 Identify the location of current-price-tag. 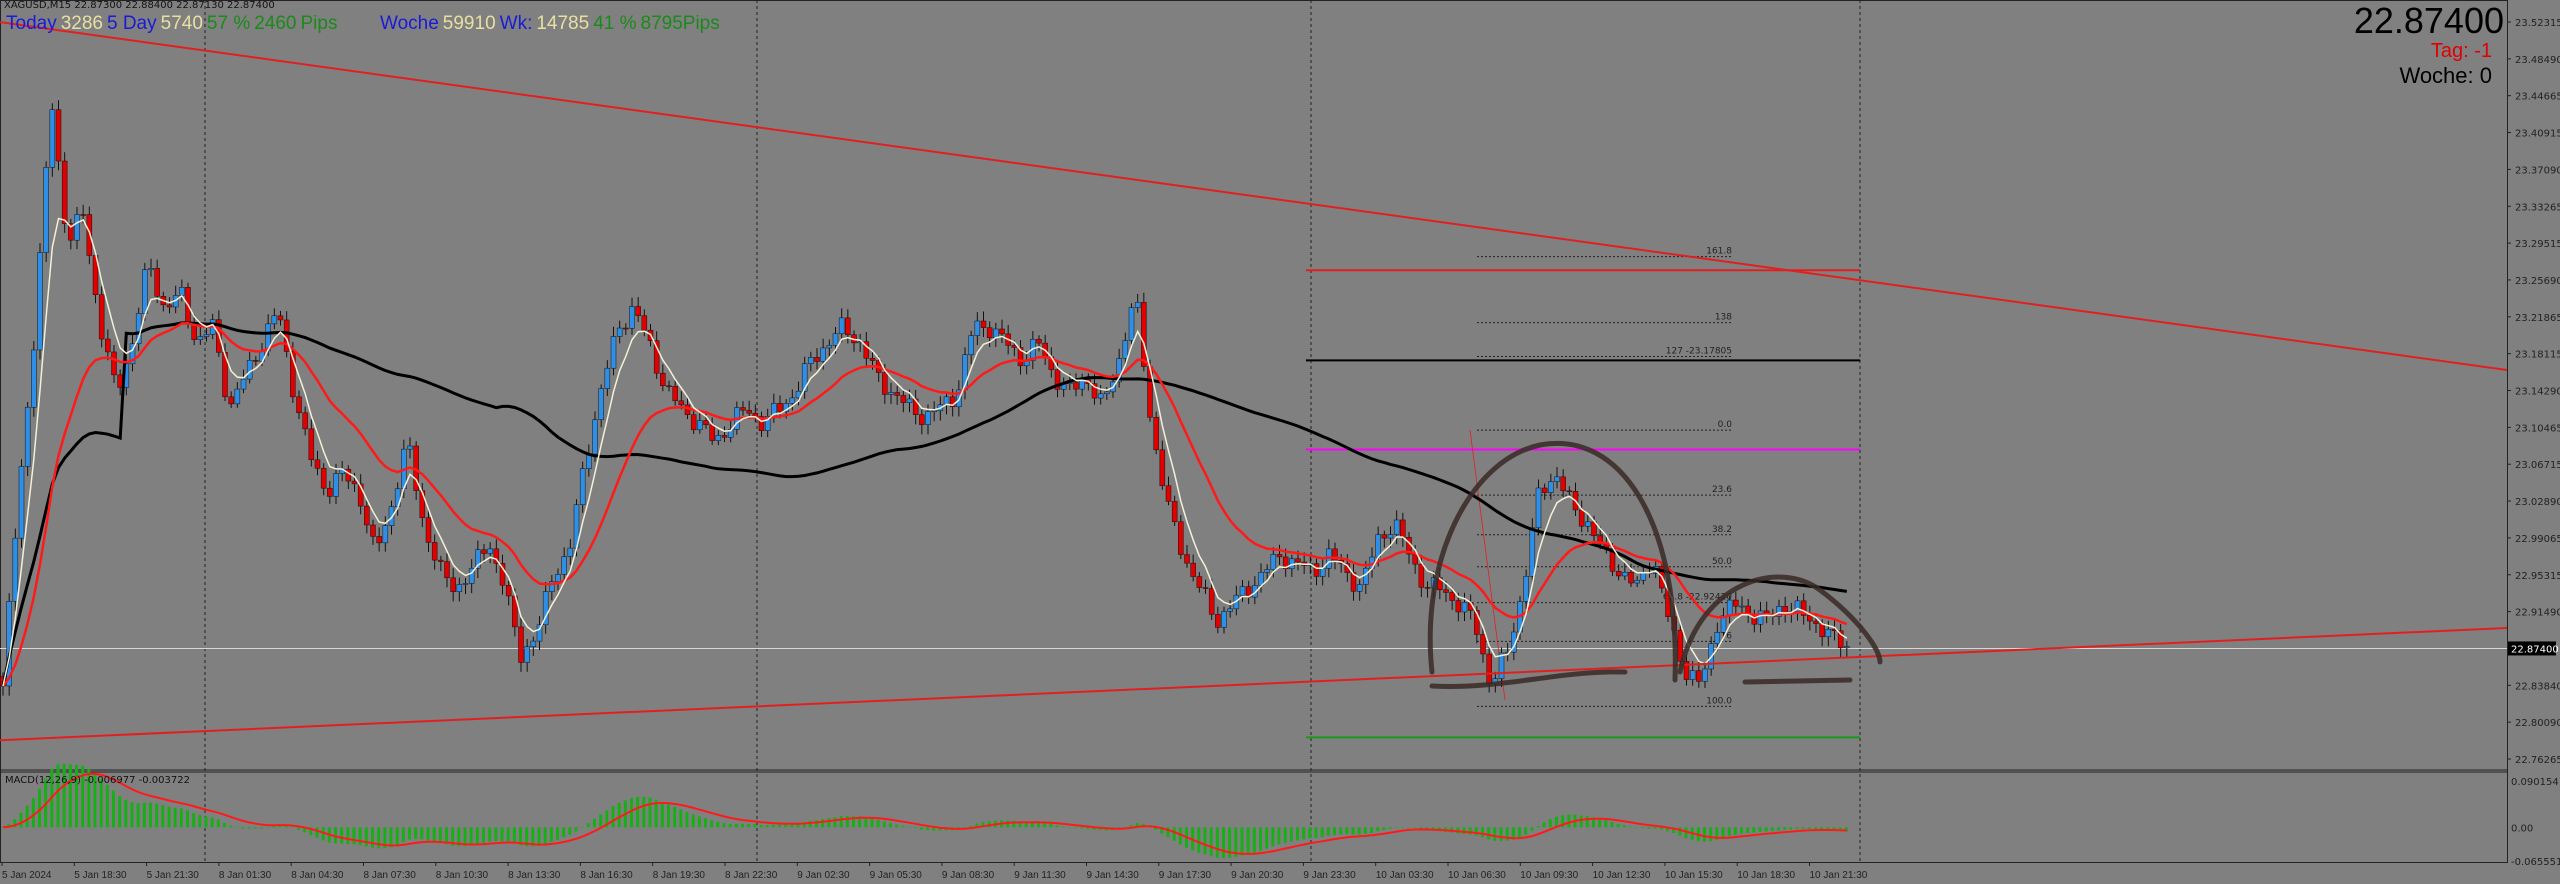
(2532, 648).